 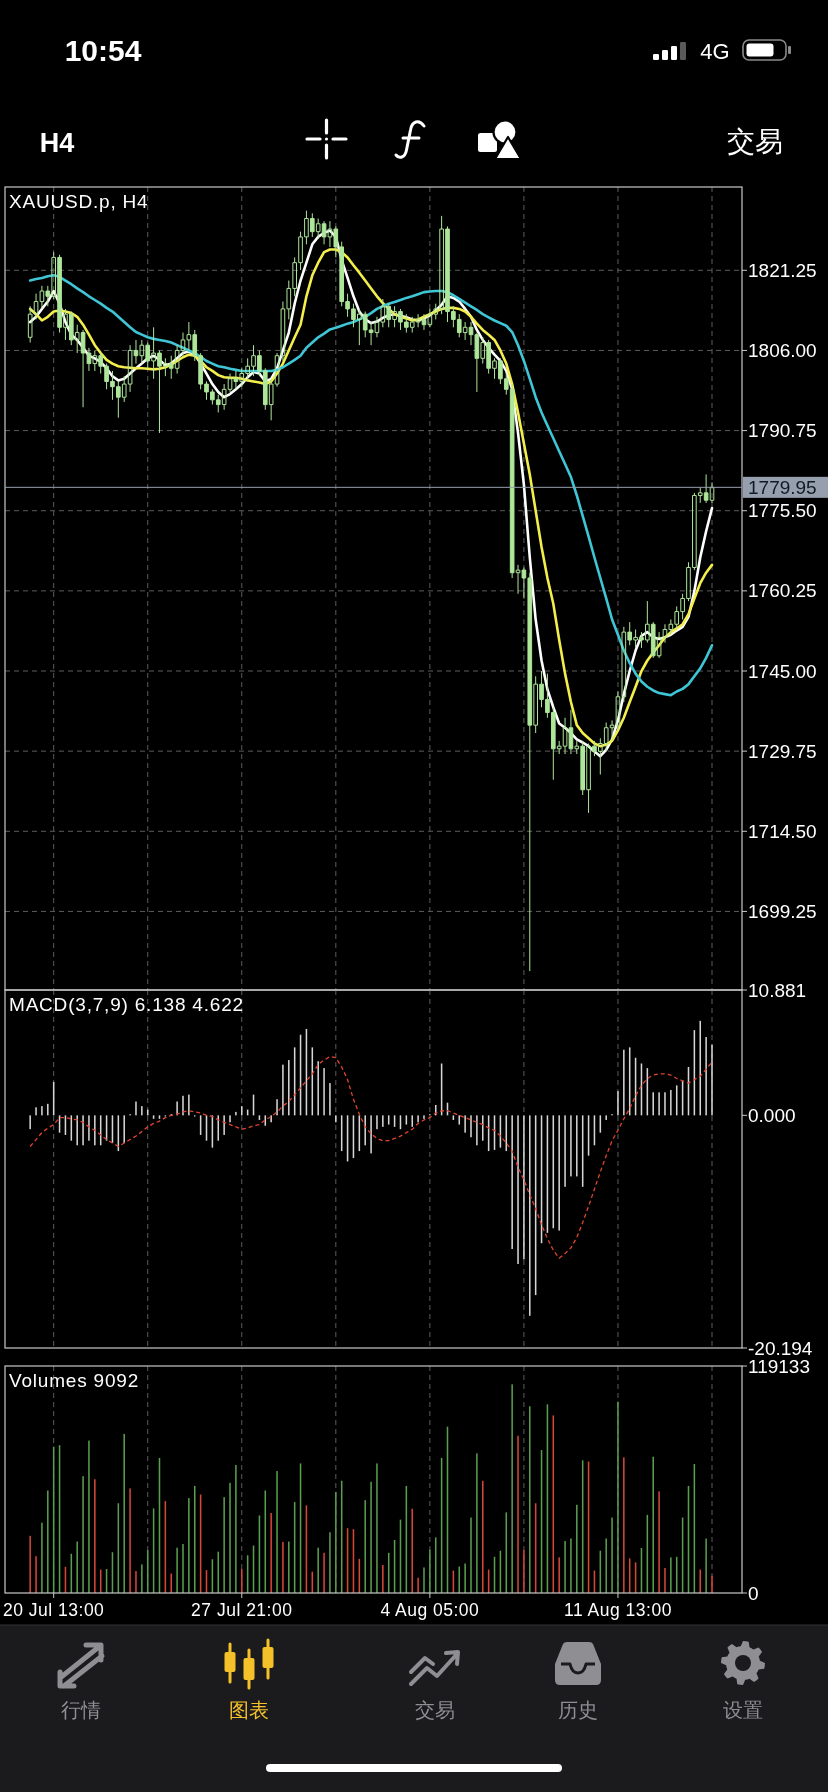 I want to click on x-tick-label: 20 Jul 13:00, so click(x=54, y=1610).